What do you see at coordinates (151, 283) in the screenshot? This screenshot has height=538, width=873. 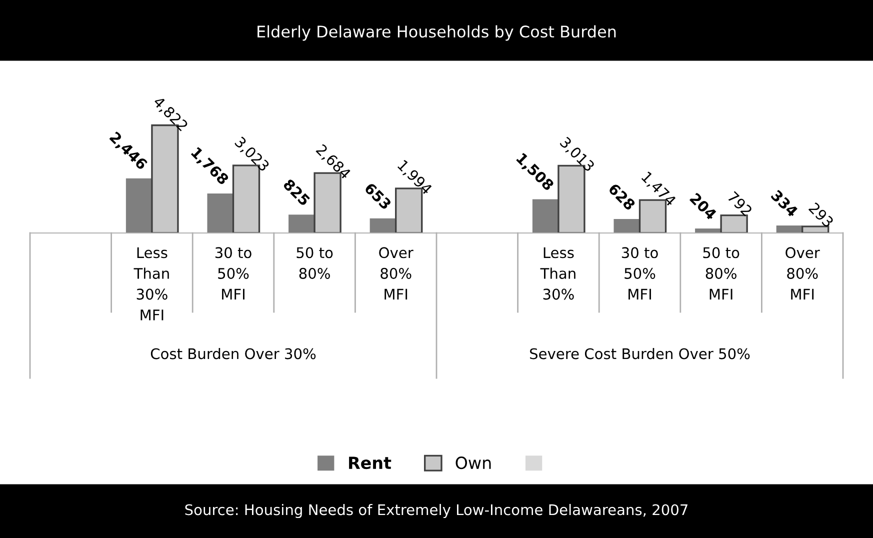 I see `x-tick-label: Less Than 30% MFI` at bounding box center [151, 283].